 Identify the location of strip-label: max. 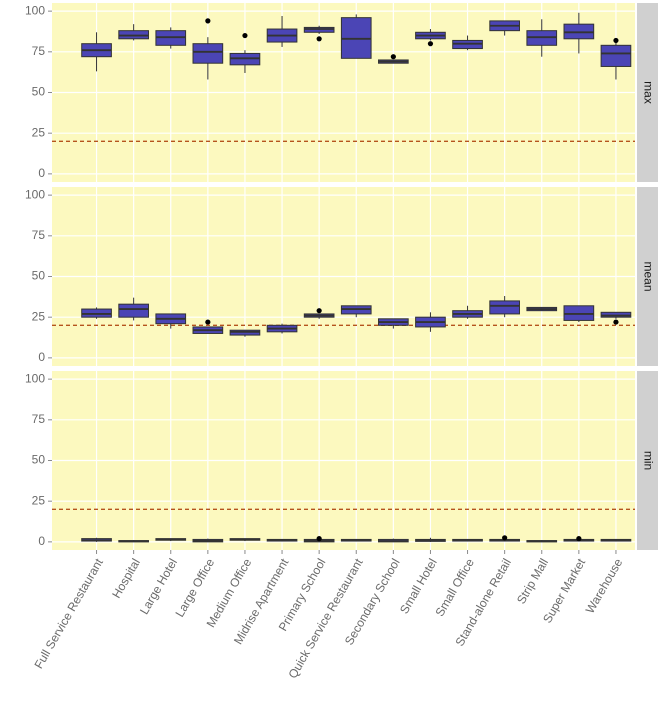
(648, 92).